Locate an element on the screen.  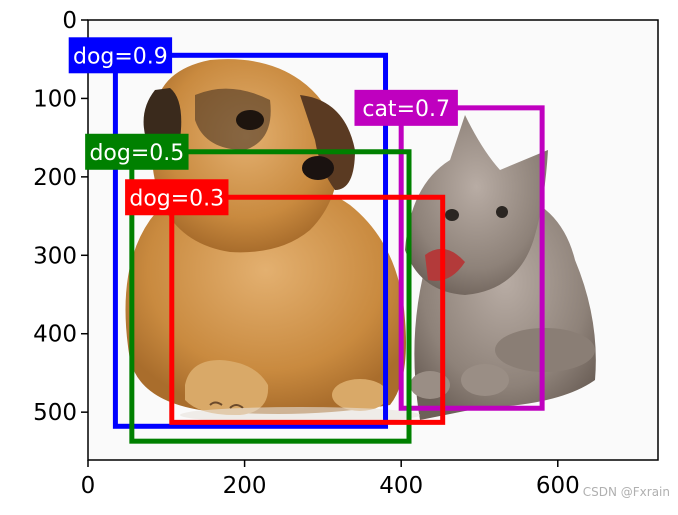
y-axis: 0 100 200 300 400 500 is located at coordinates (60, 217).